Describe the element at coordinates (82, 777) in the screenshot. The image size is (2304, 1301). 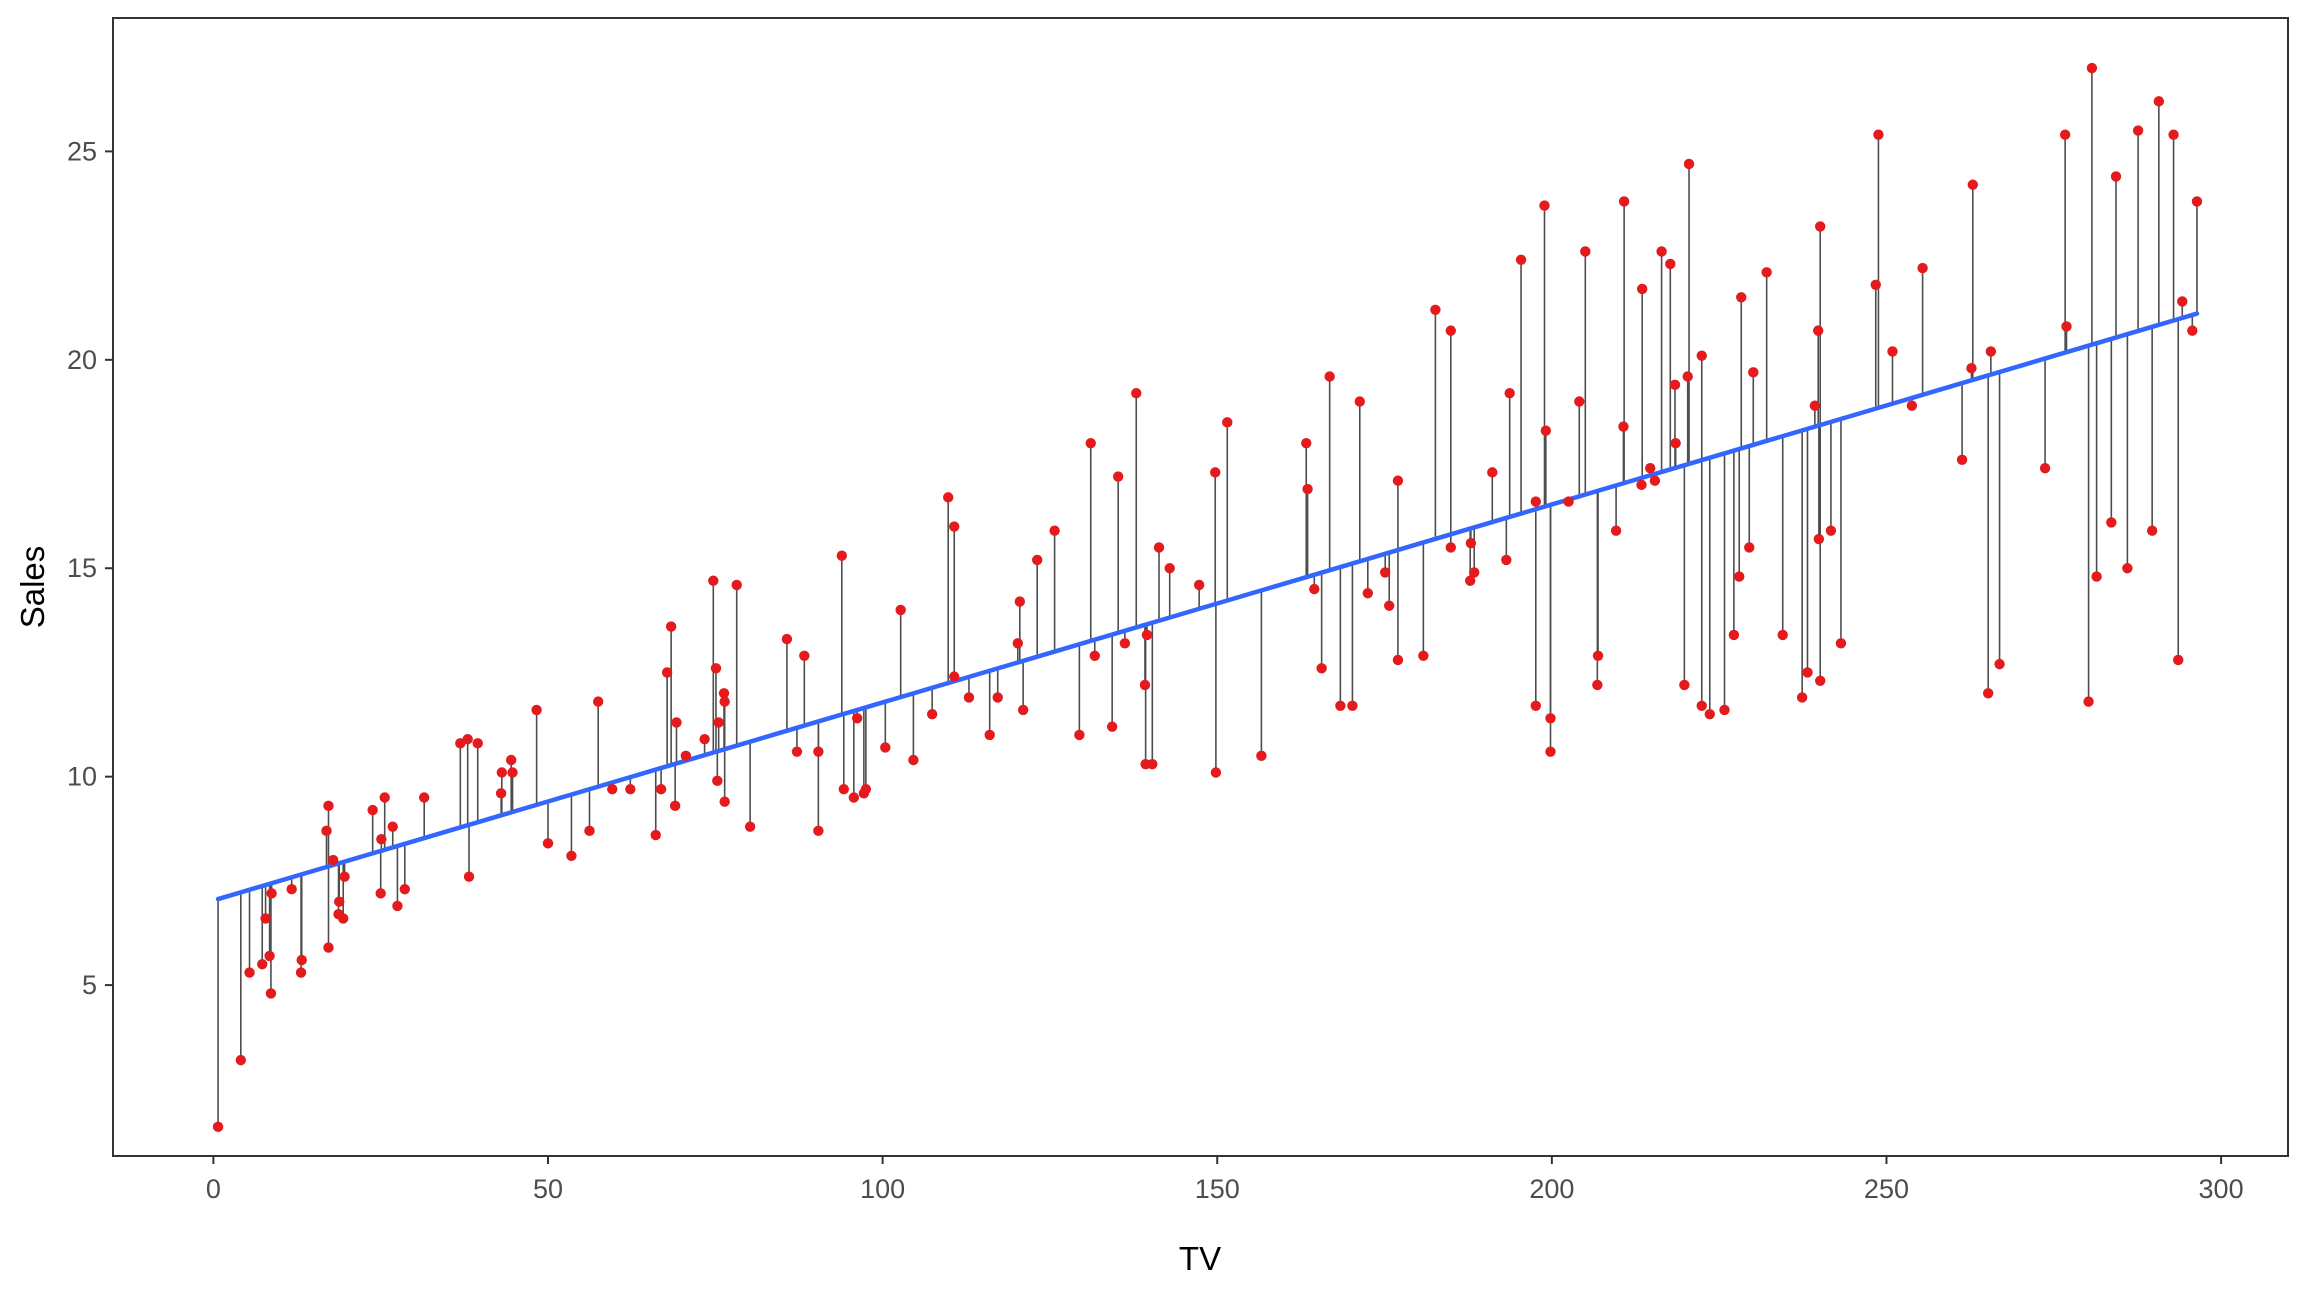
I see `y-tick-label: 10` at that location.